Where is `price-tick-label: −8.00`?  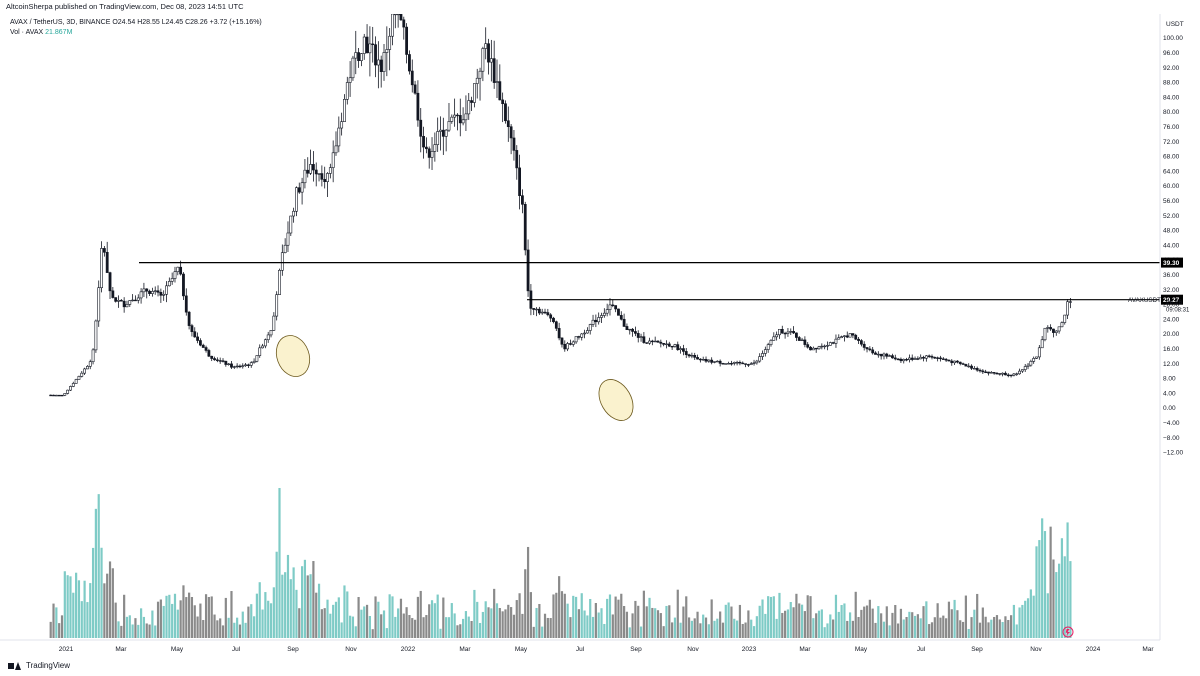 price-tick-label: −8.00 is located at coordinates (1171, 438).